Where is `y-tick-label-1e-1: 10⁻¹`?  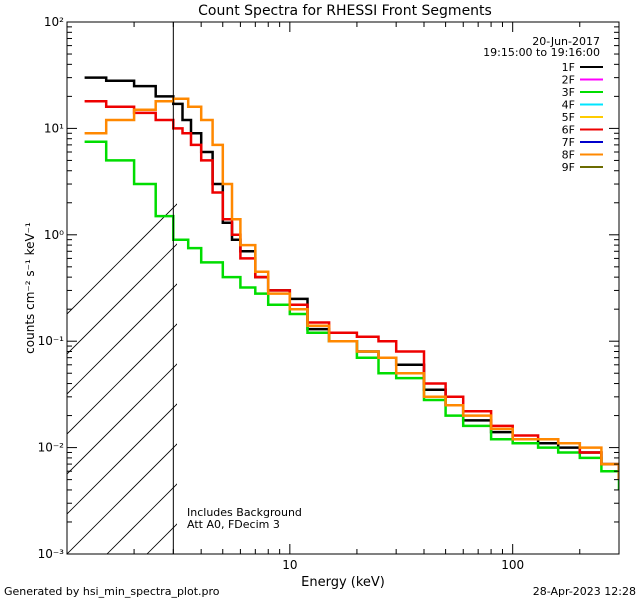
y-tick-label-1e-1: 10⁻¹ is located at coordinates (51, 341).